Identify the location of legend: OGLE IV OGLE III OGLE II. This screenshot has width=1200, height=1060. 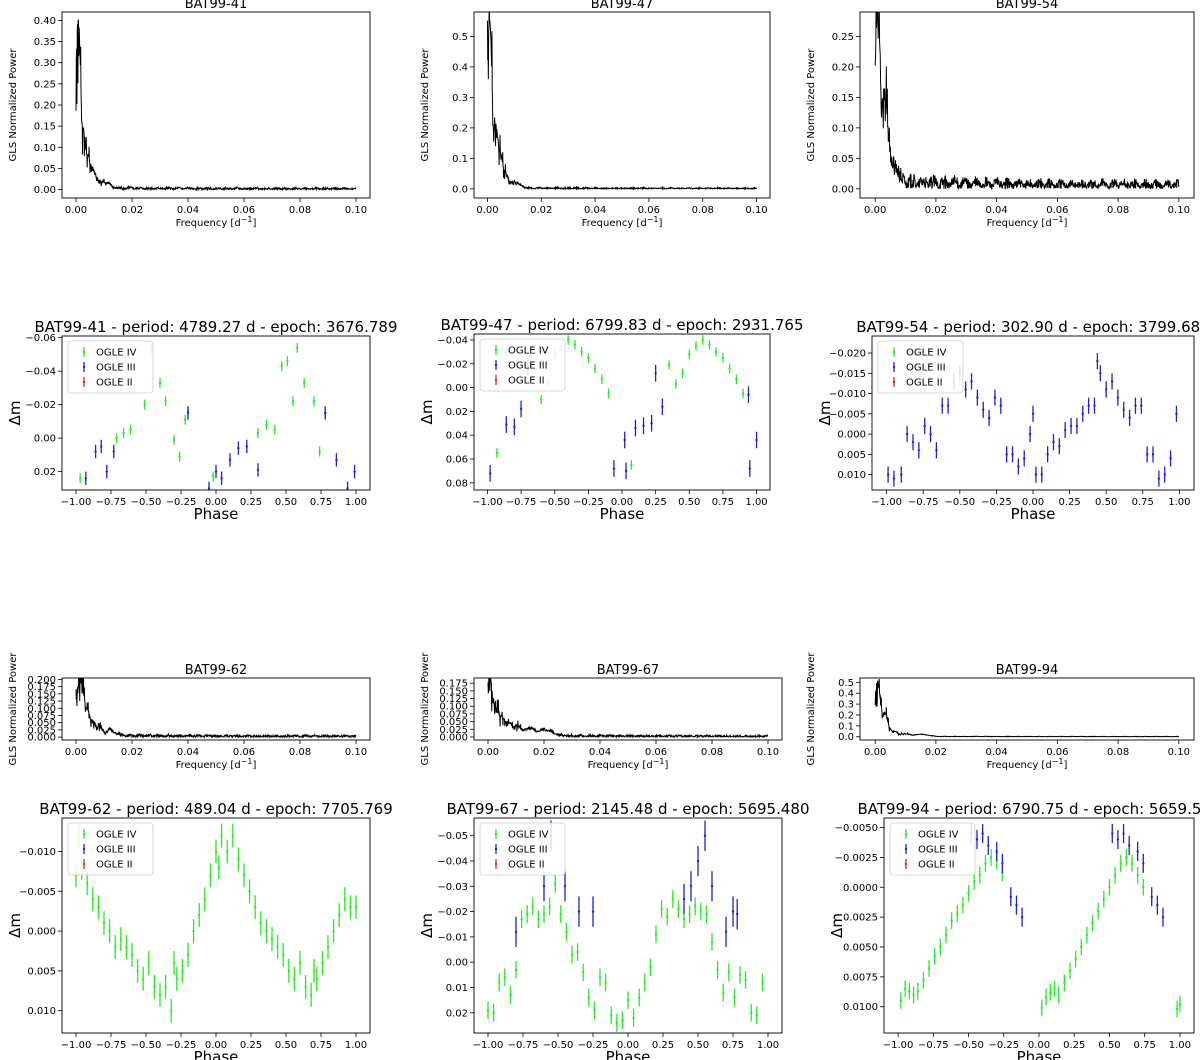
(522, 849).